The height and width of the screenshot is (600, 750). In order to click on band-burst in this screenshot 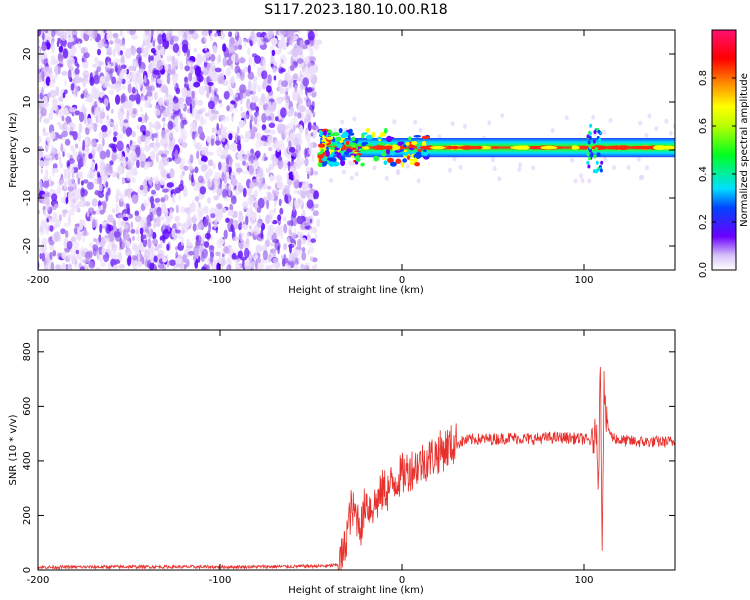, I will do `click(590, 158)`.